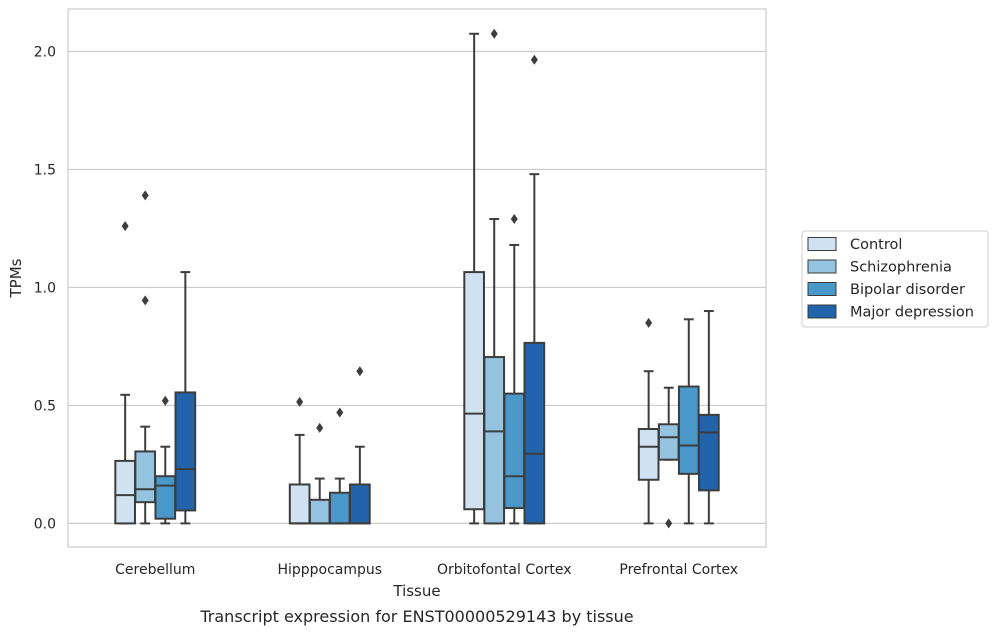  Describe the element at coordinates (504, 570) in the screenshot. I see `x-tick-label: Orbitofontal Cortex` at that location.